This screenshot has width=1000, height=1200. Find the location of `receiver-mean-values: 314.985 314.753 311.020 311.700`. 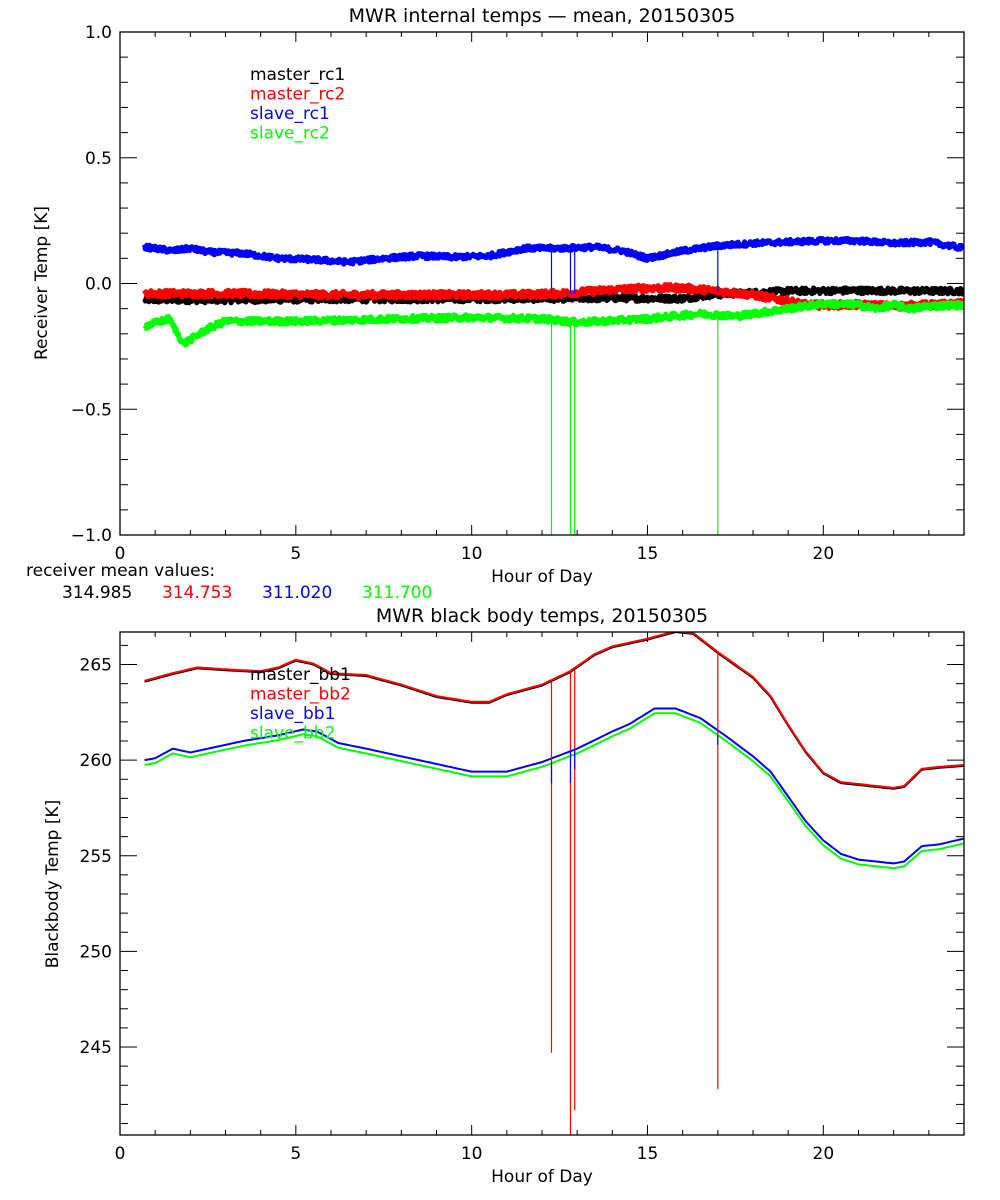

receiver-mean-values: 314.985 314.753 311.020 311.700 is located at coordinates (247, 593).